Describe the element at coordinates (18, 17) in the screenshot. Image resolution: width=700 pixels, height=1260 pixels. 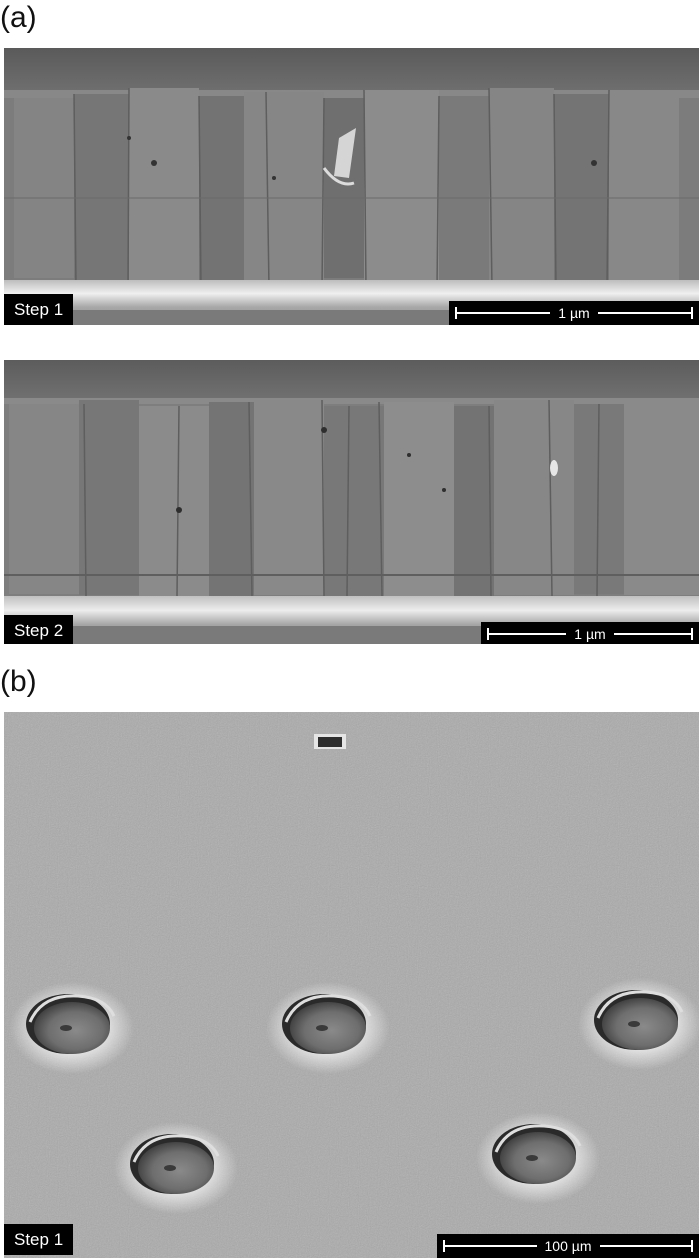
I see `panel-a-label: (a)` at that location.